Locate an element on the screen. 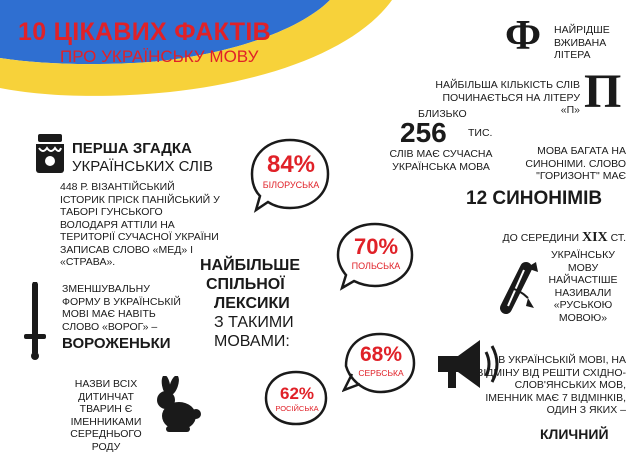 Image resolution: width=640 pixels, height=462 pixels. first-mention-title1: ПЕРША ЗГАДКА is located at coordinates (132, 148).